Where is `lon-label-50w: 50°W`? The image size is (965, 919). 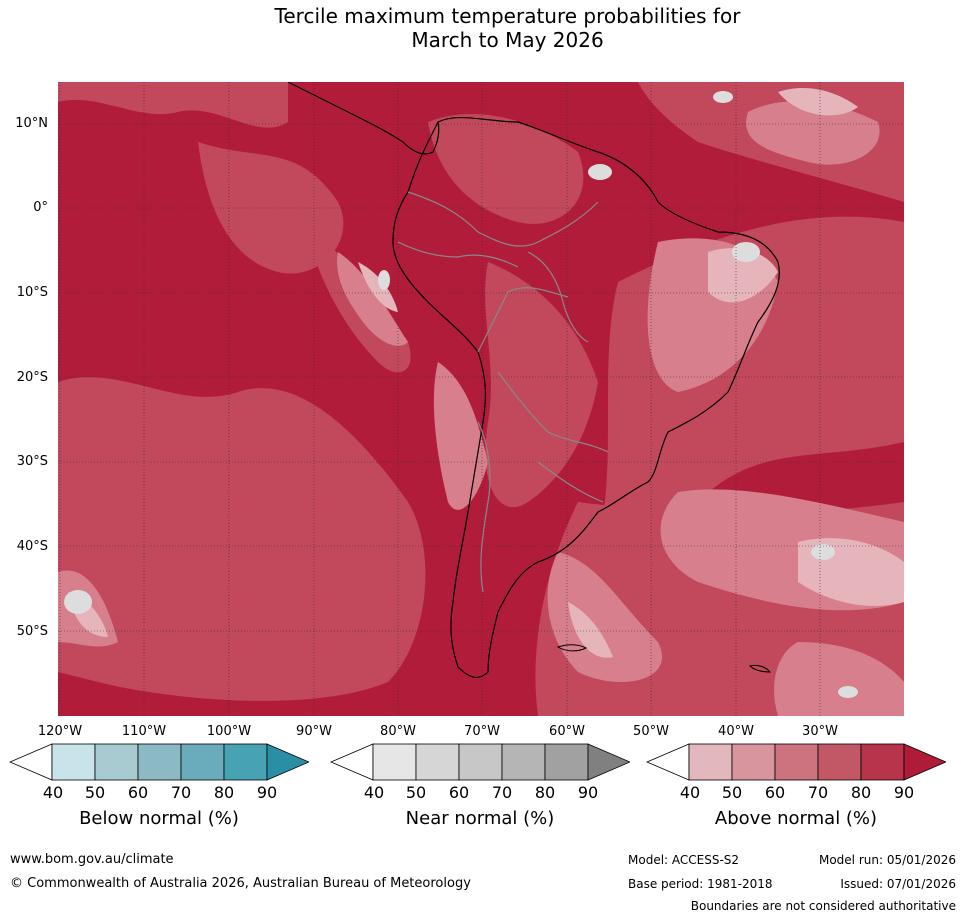
lon-label-50w: 50°W is located at coordinates (651, 731).